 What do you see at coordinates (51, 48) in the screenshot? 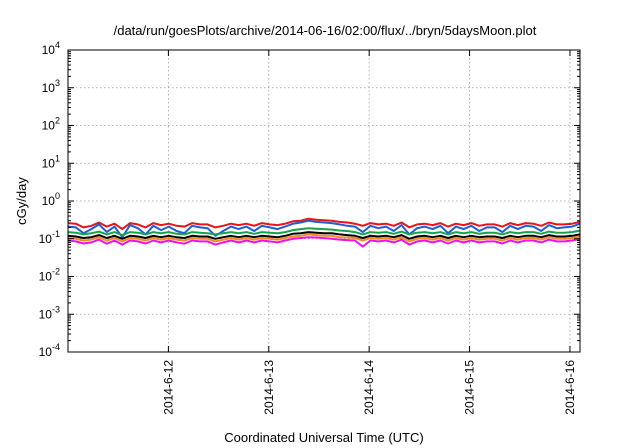
I see `y-tick-label: 10⁴` at bounding box center [51, 48].